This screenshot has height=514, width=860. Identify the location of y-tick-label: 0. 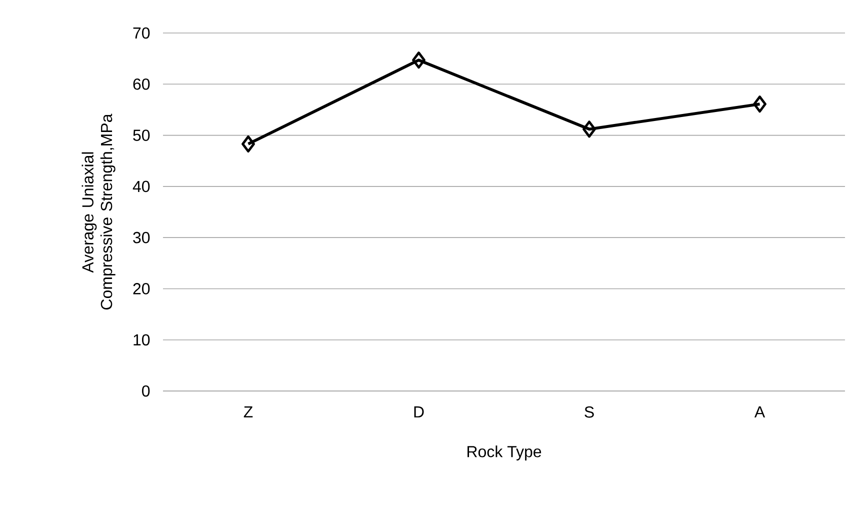
(146, 391).